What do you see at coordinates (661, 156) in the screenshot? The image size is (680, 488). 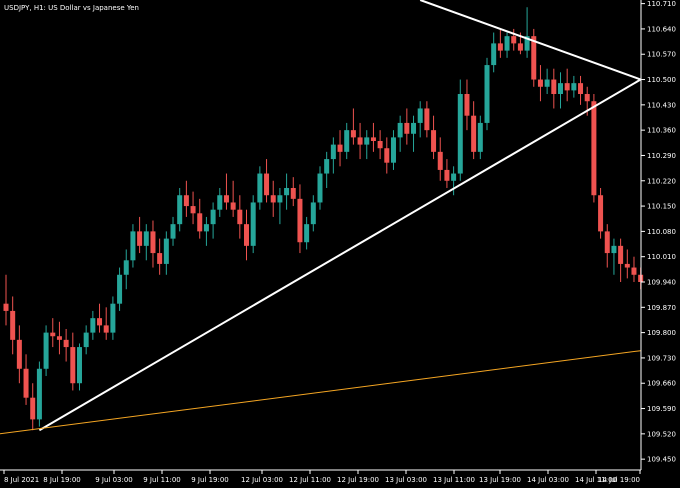 I see `y-tick-label: 110.290` at bounding box center [661, 156].